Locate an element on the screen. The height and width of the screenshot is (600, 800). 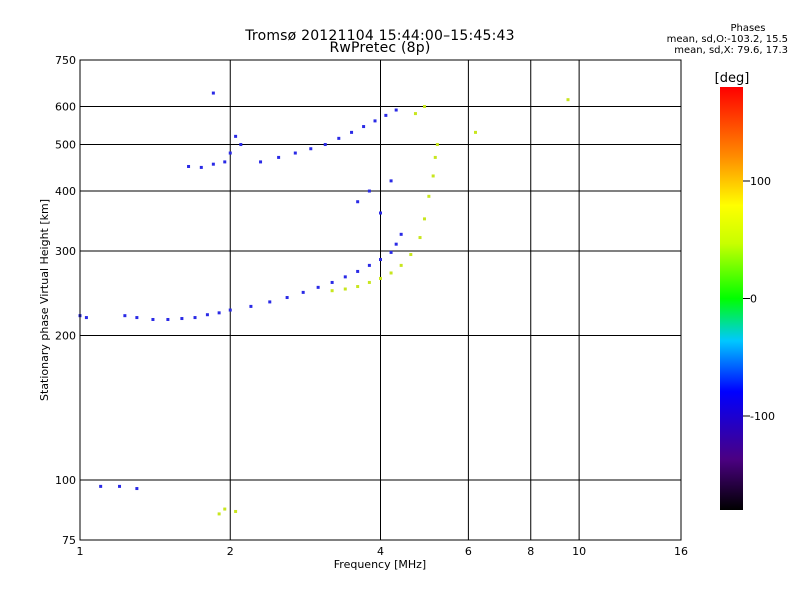
y-tick-label: 75 is located at coordinates (69, 540).